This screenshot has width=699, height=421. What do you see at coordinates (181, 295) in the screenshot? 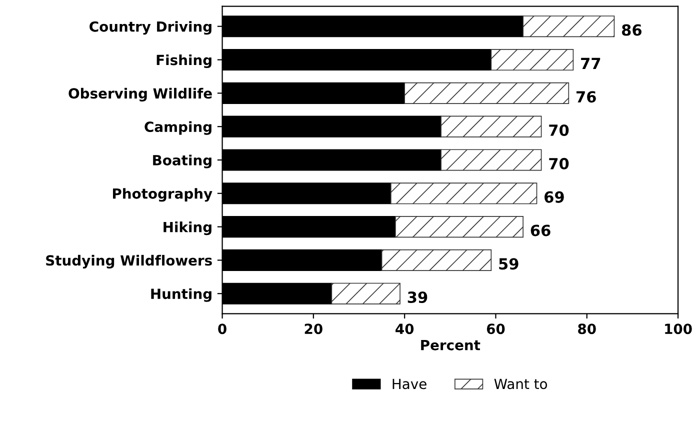
I see `y-tick-label: Hunting` at bounding box center [181, 295].